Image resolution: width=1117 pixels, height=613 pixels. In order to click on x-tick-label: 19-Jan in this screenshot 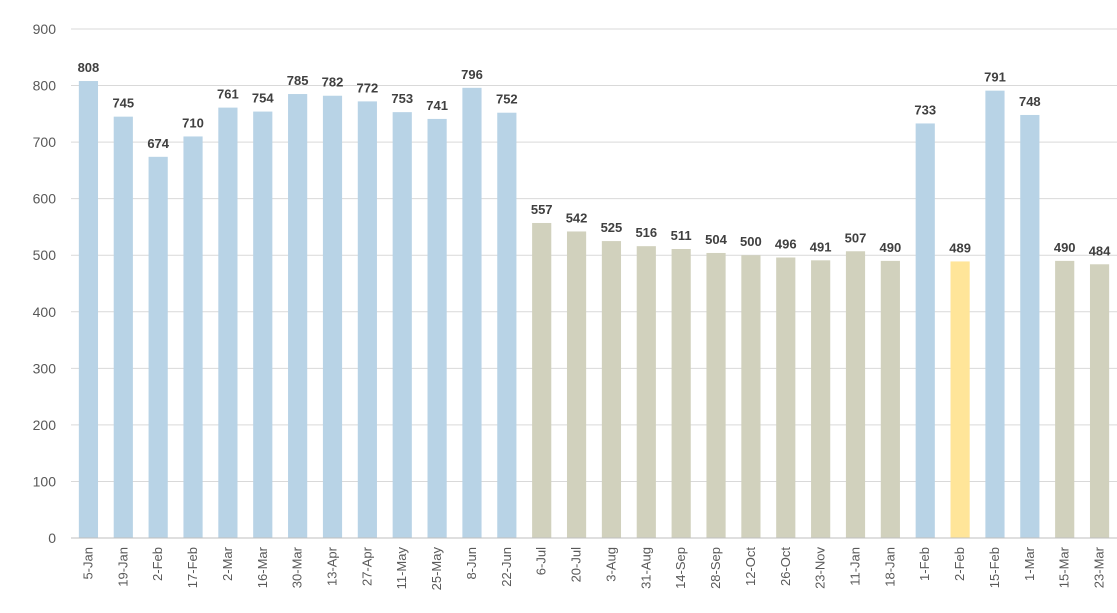, I will do `click(122, 567)`.